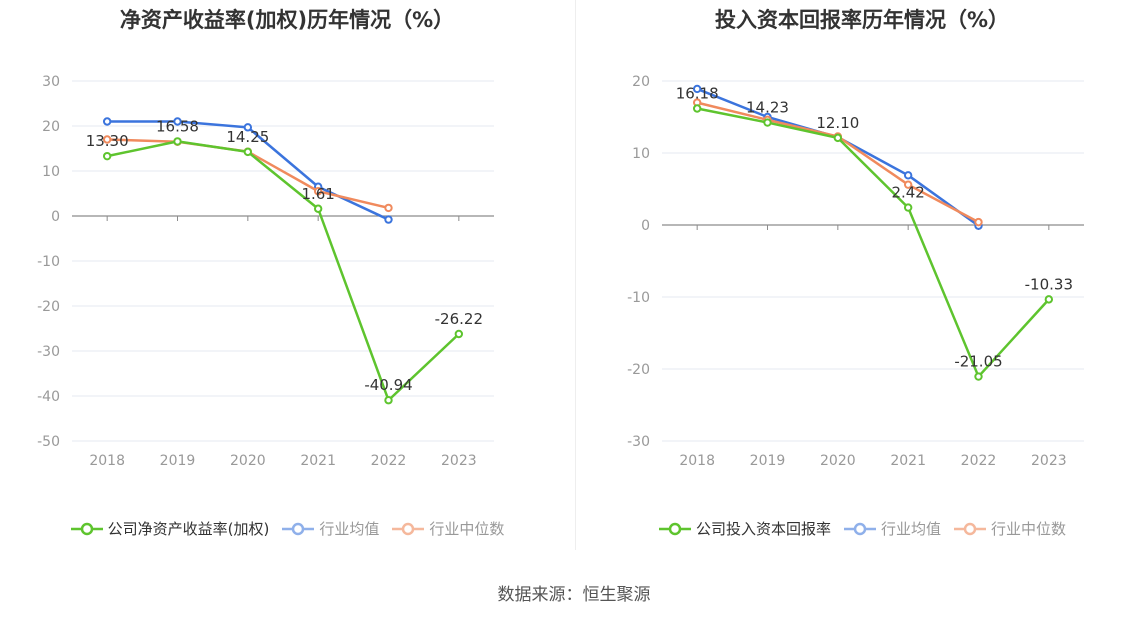  I want to click on data-label: 16.58, so click(177, 126).